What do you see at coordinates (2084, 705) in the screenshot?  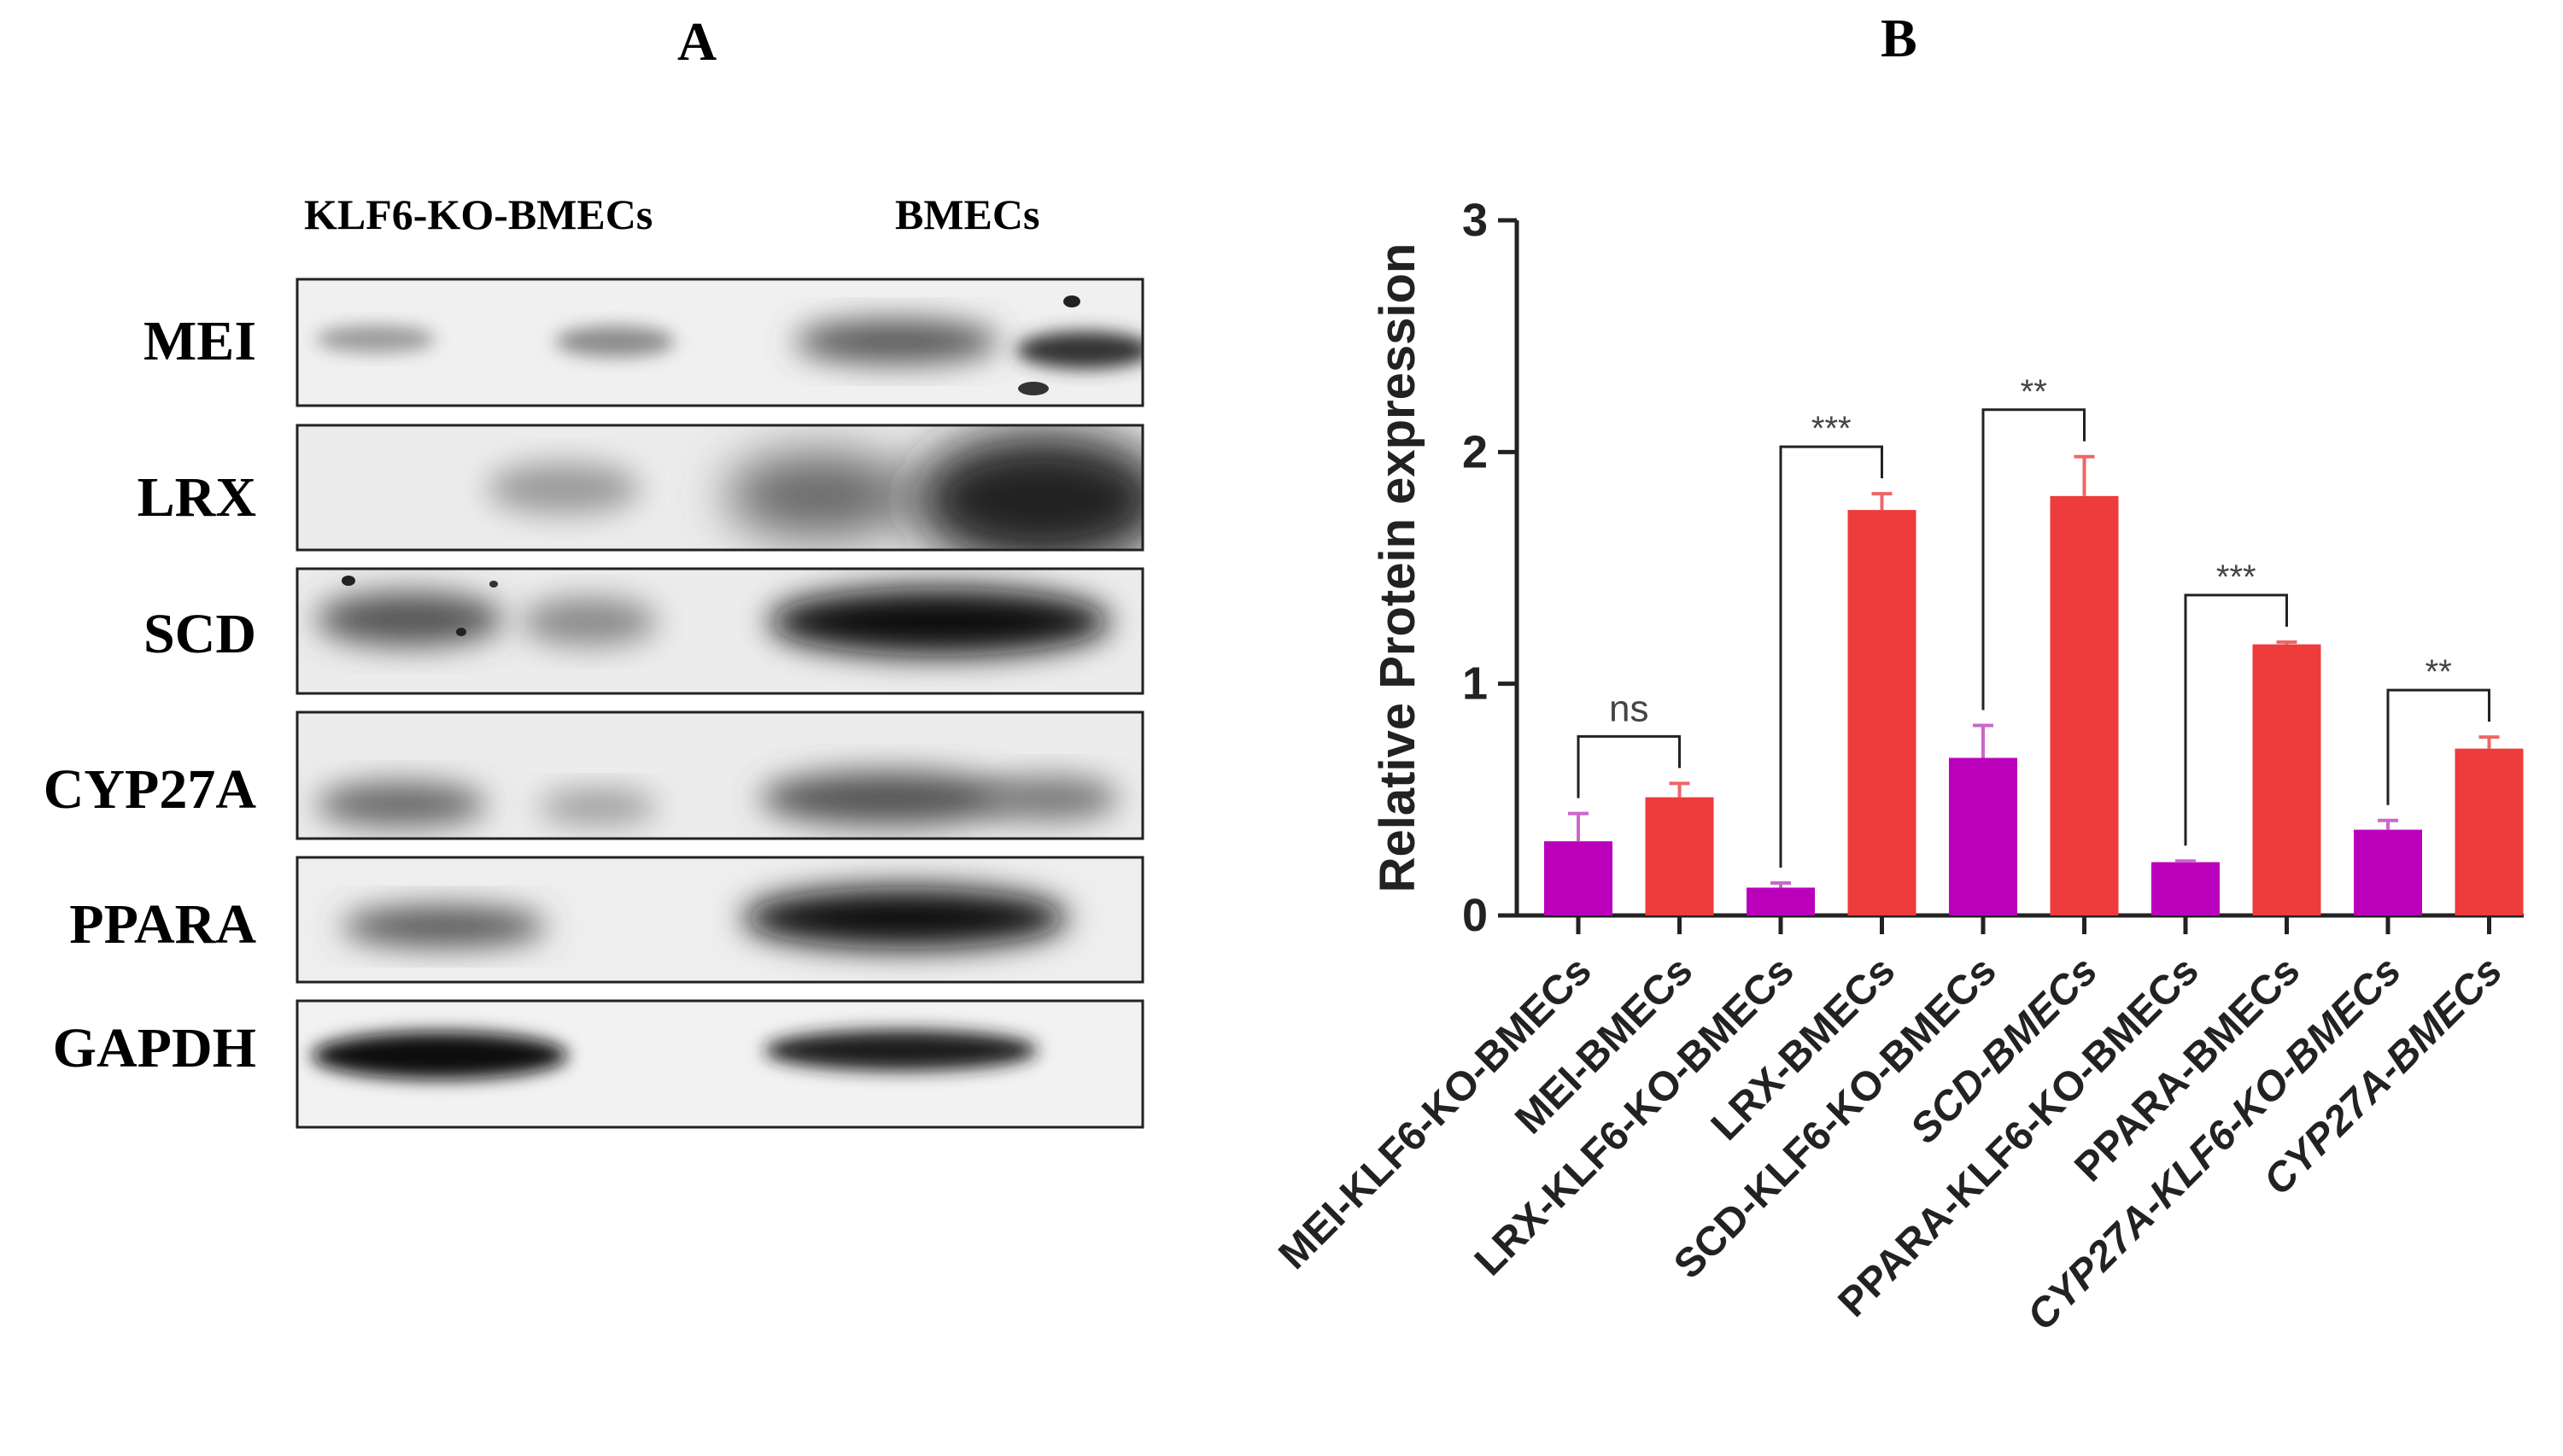 I see `bar-scd-bmecs` at bounding box center [2084, 705].